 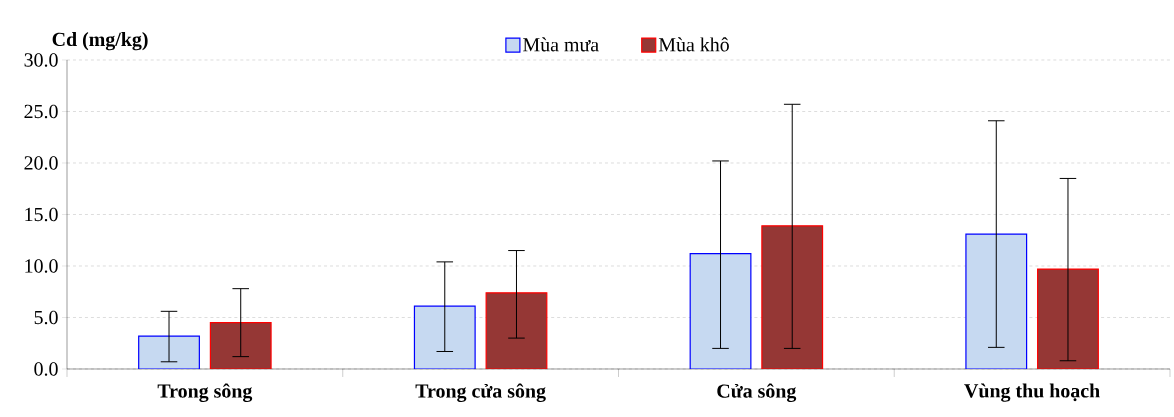 I want to click on y-axis-title: Cd (mg/kg), so click(x=100, y=41).